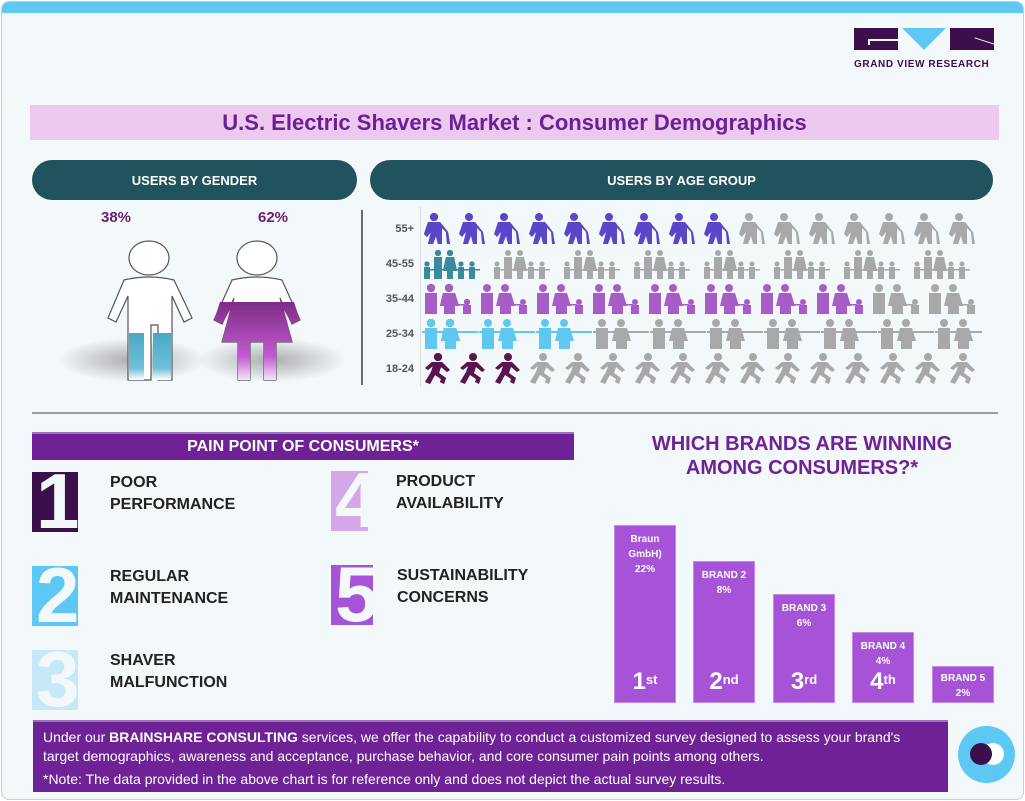  What do you see at coordinates (399, 299) in the screenshot?
I see `age-label: 35-44` at bounding box center [399, 299].